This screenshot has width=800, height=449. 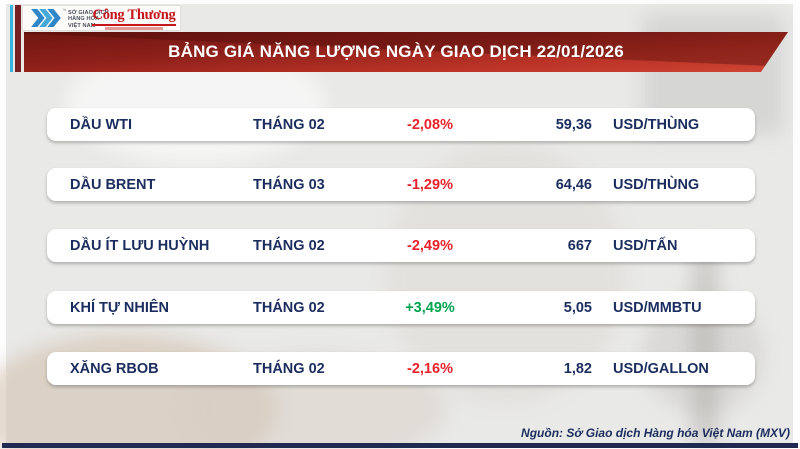 What do you see at coordinates (113, 184) in the screenshot?
I see `commodity-name: DẦU BRENT` at bounding box center [113, 184].